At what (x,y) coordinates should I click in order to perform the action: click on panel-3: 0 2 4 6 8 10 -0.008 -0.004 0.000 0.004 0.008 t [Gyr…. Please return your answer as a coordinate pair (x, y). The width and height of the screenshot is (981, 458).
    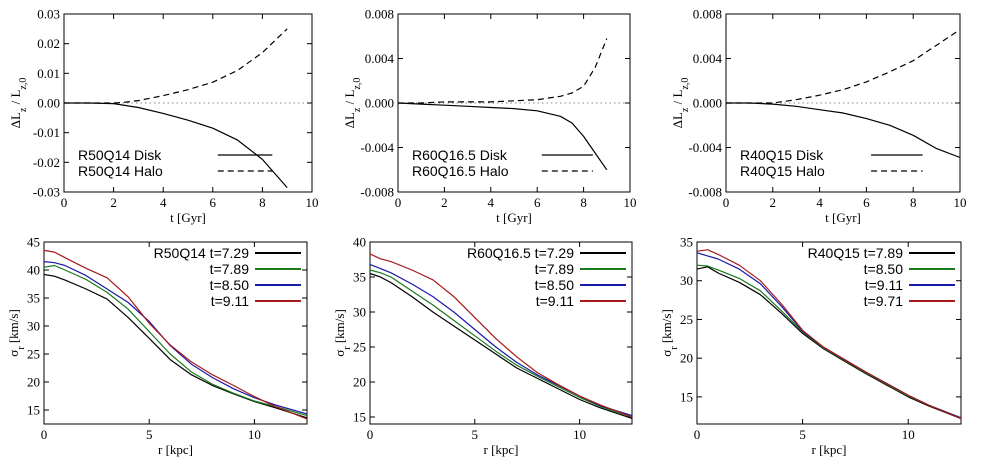
    Looking at the image, I should click on (818, 116).